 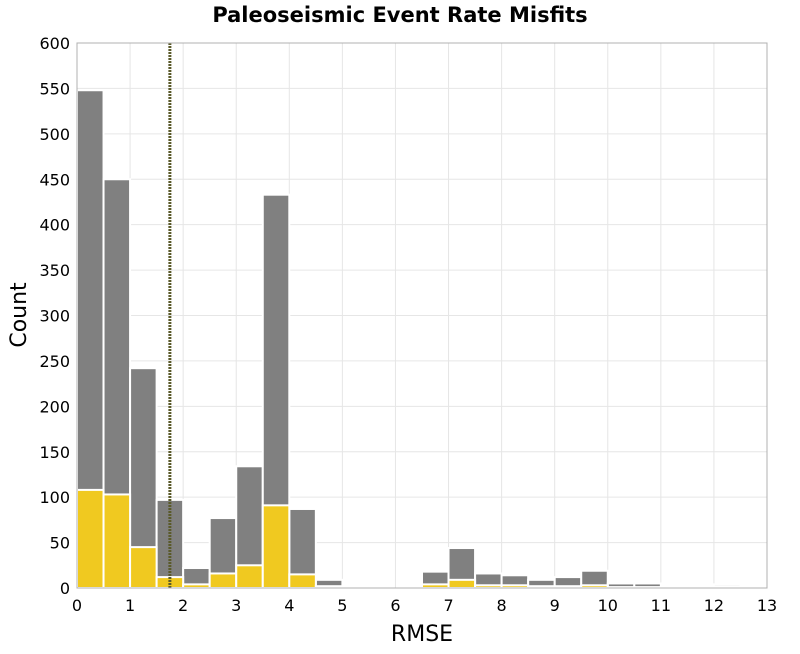 I want to click on x-tick-label: 9, so click(x=555, y=605).